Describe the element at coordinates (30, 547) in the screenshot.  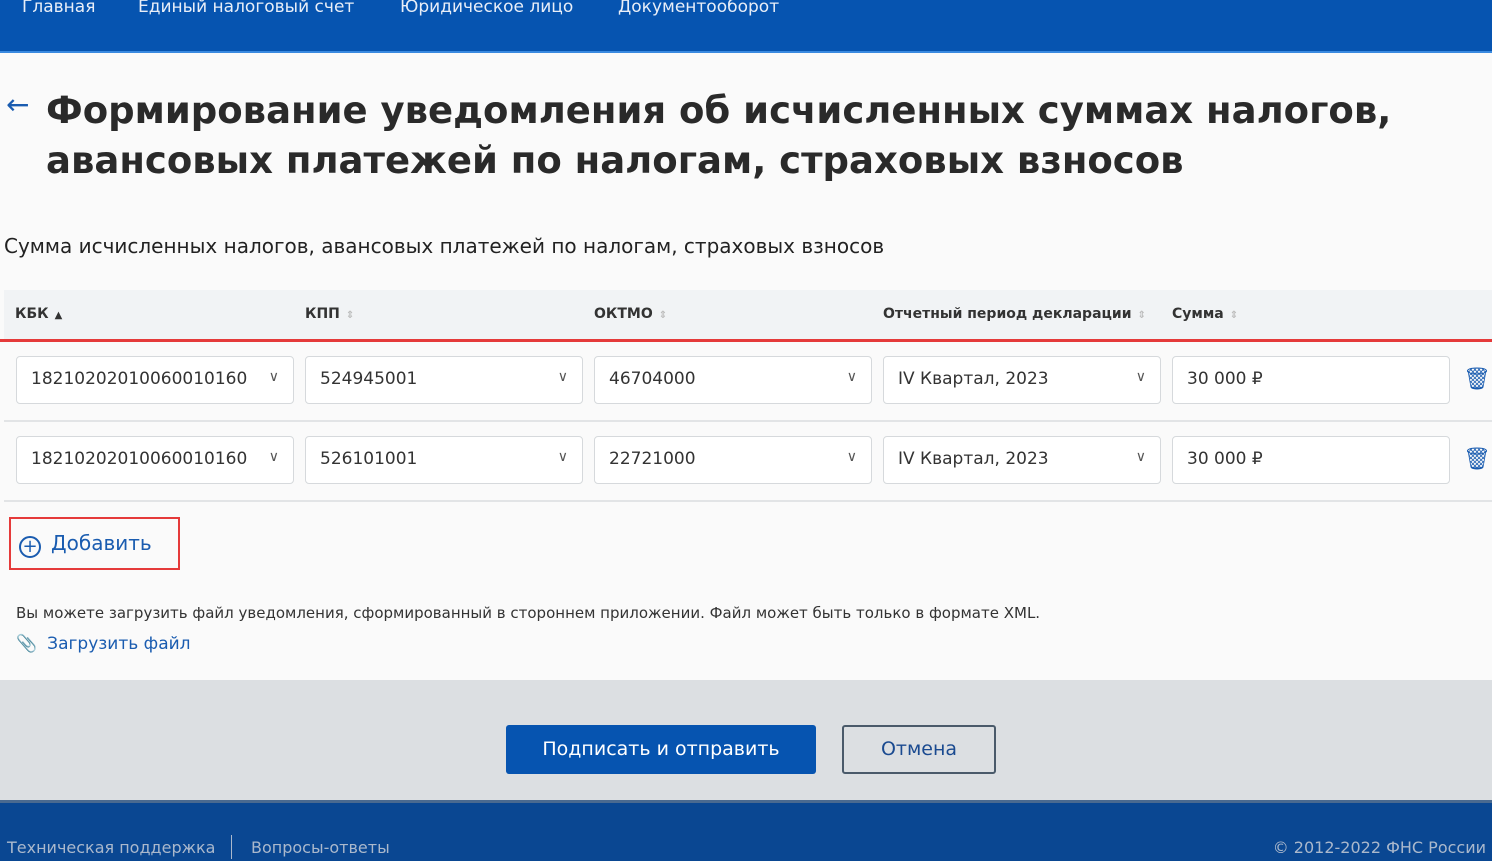
I see `plus-circle-icon: +` at that location.